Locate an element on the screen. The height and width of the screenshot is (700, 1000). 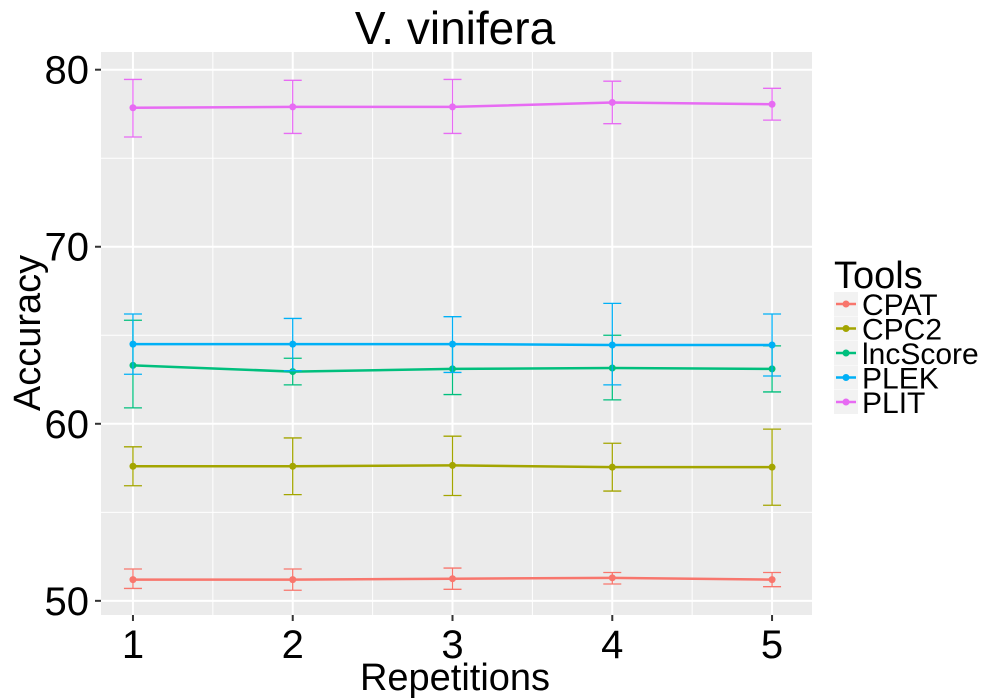
legend-item-plit: PLIT is located at coordinates (879, 403).